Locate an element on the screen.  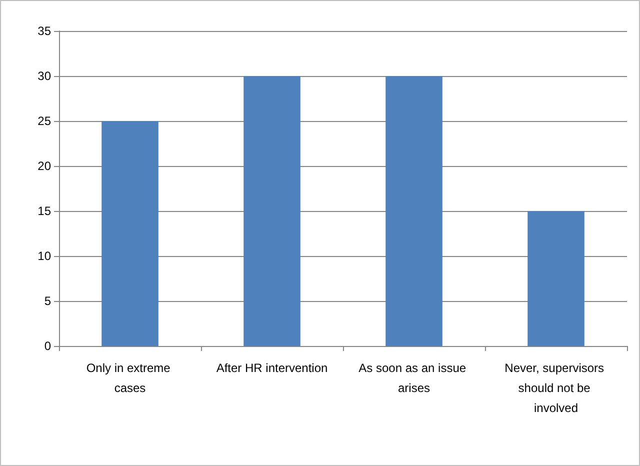
y-tick-label: 0 is located at coordinates (48, 346).